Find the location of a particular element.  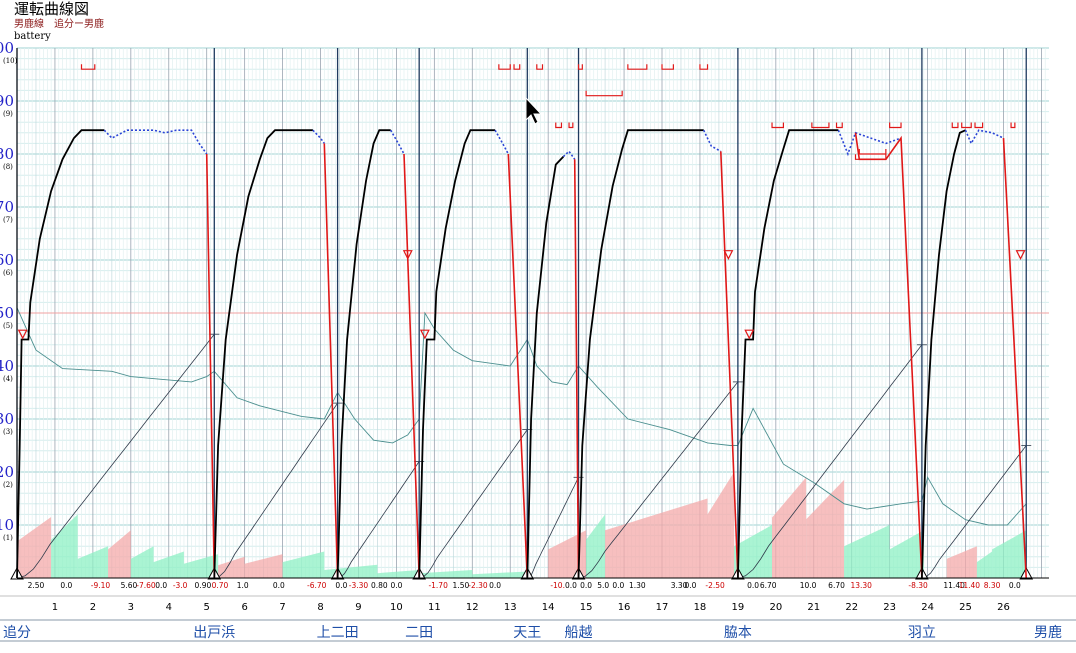

gradient-label: 11.40 is located at coordinates (970, 585).